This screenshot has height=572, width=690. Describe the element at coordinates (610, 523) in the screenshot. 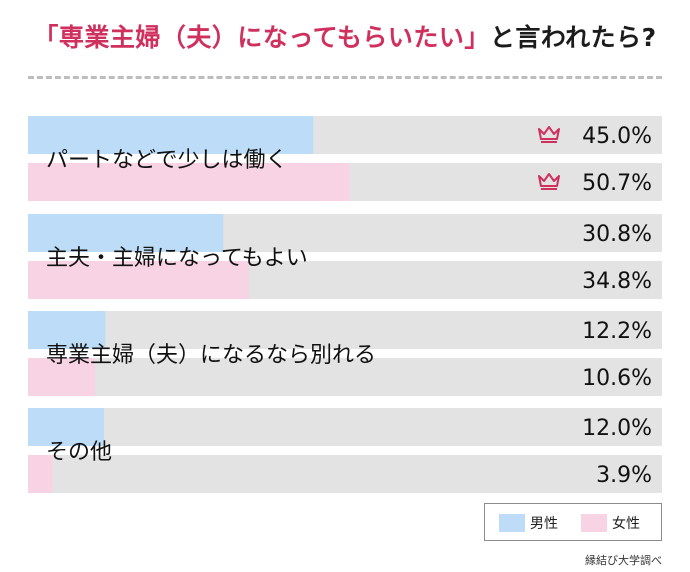

I see `legend-item-female: 女性` at that location.